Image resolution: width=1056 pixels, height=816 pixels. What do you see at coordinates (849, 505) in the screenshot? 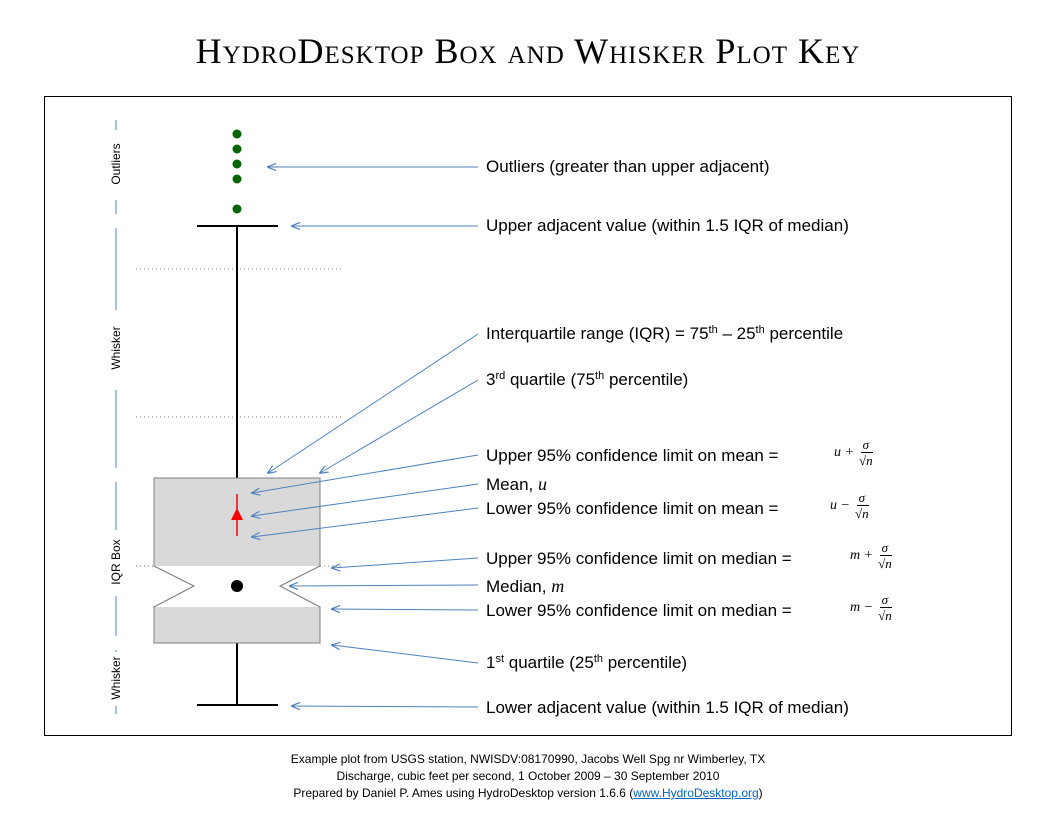
I see `formula-lower-mean: u − σ √n` at bounding box center [849, 505].